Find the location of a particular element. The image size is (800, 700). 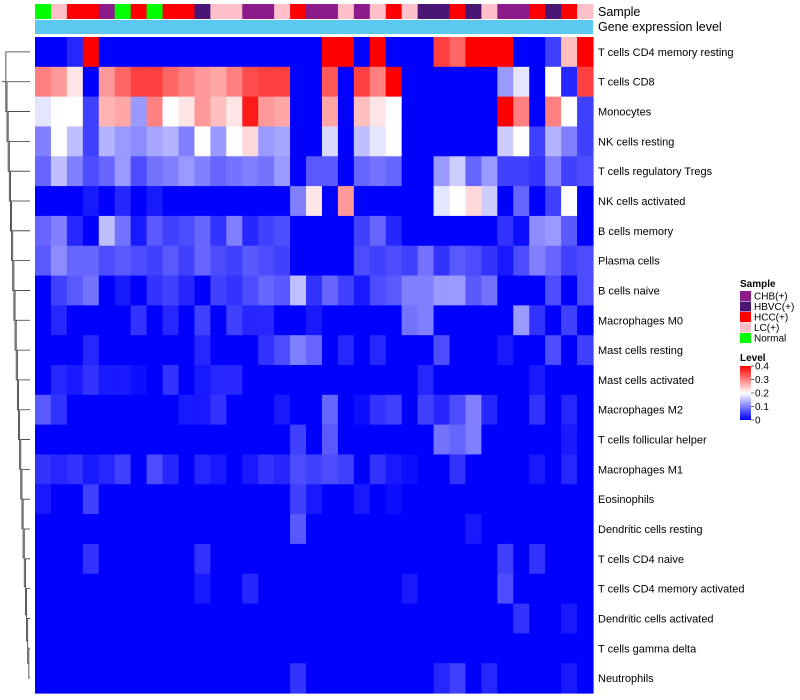

legend-label: HCC(+) is located at coordinates (771, 318).